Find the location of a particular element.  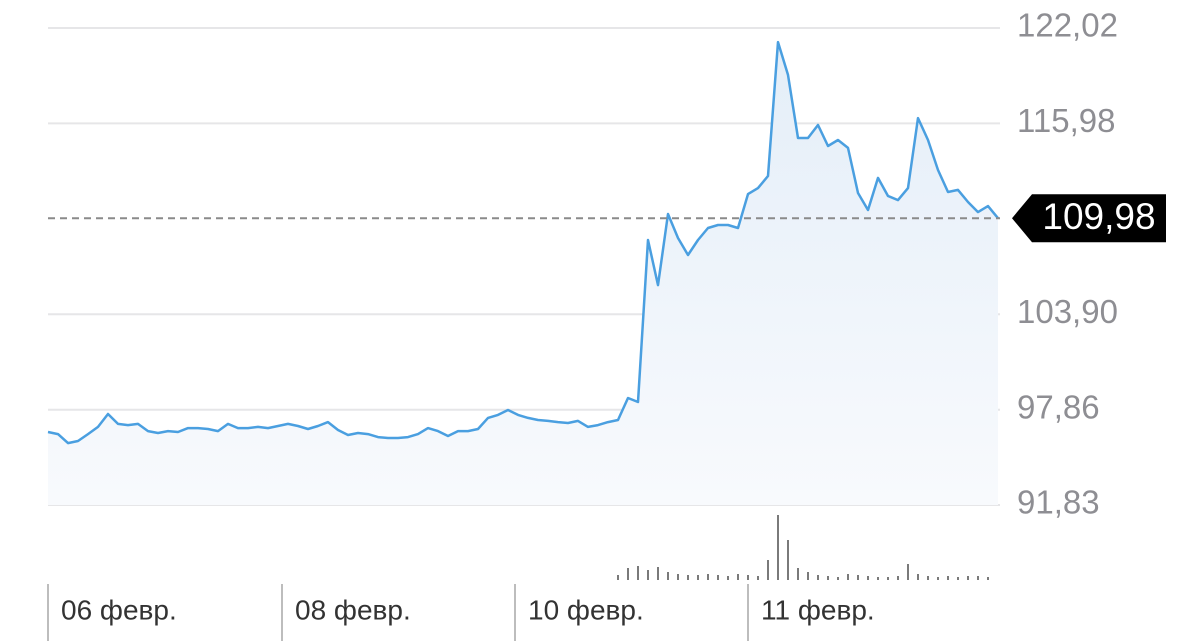

x-tick-label: 06 февр. is located at coordinates (119, 609).